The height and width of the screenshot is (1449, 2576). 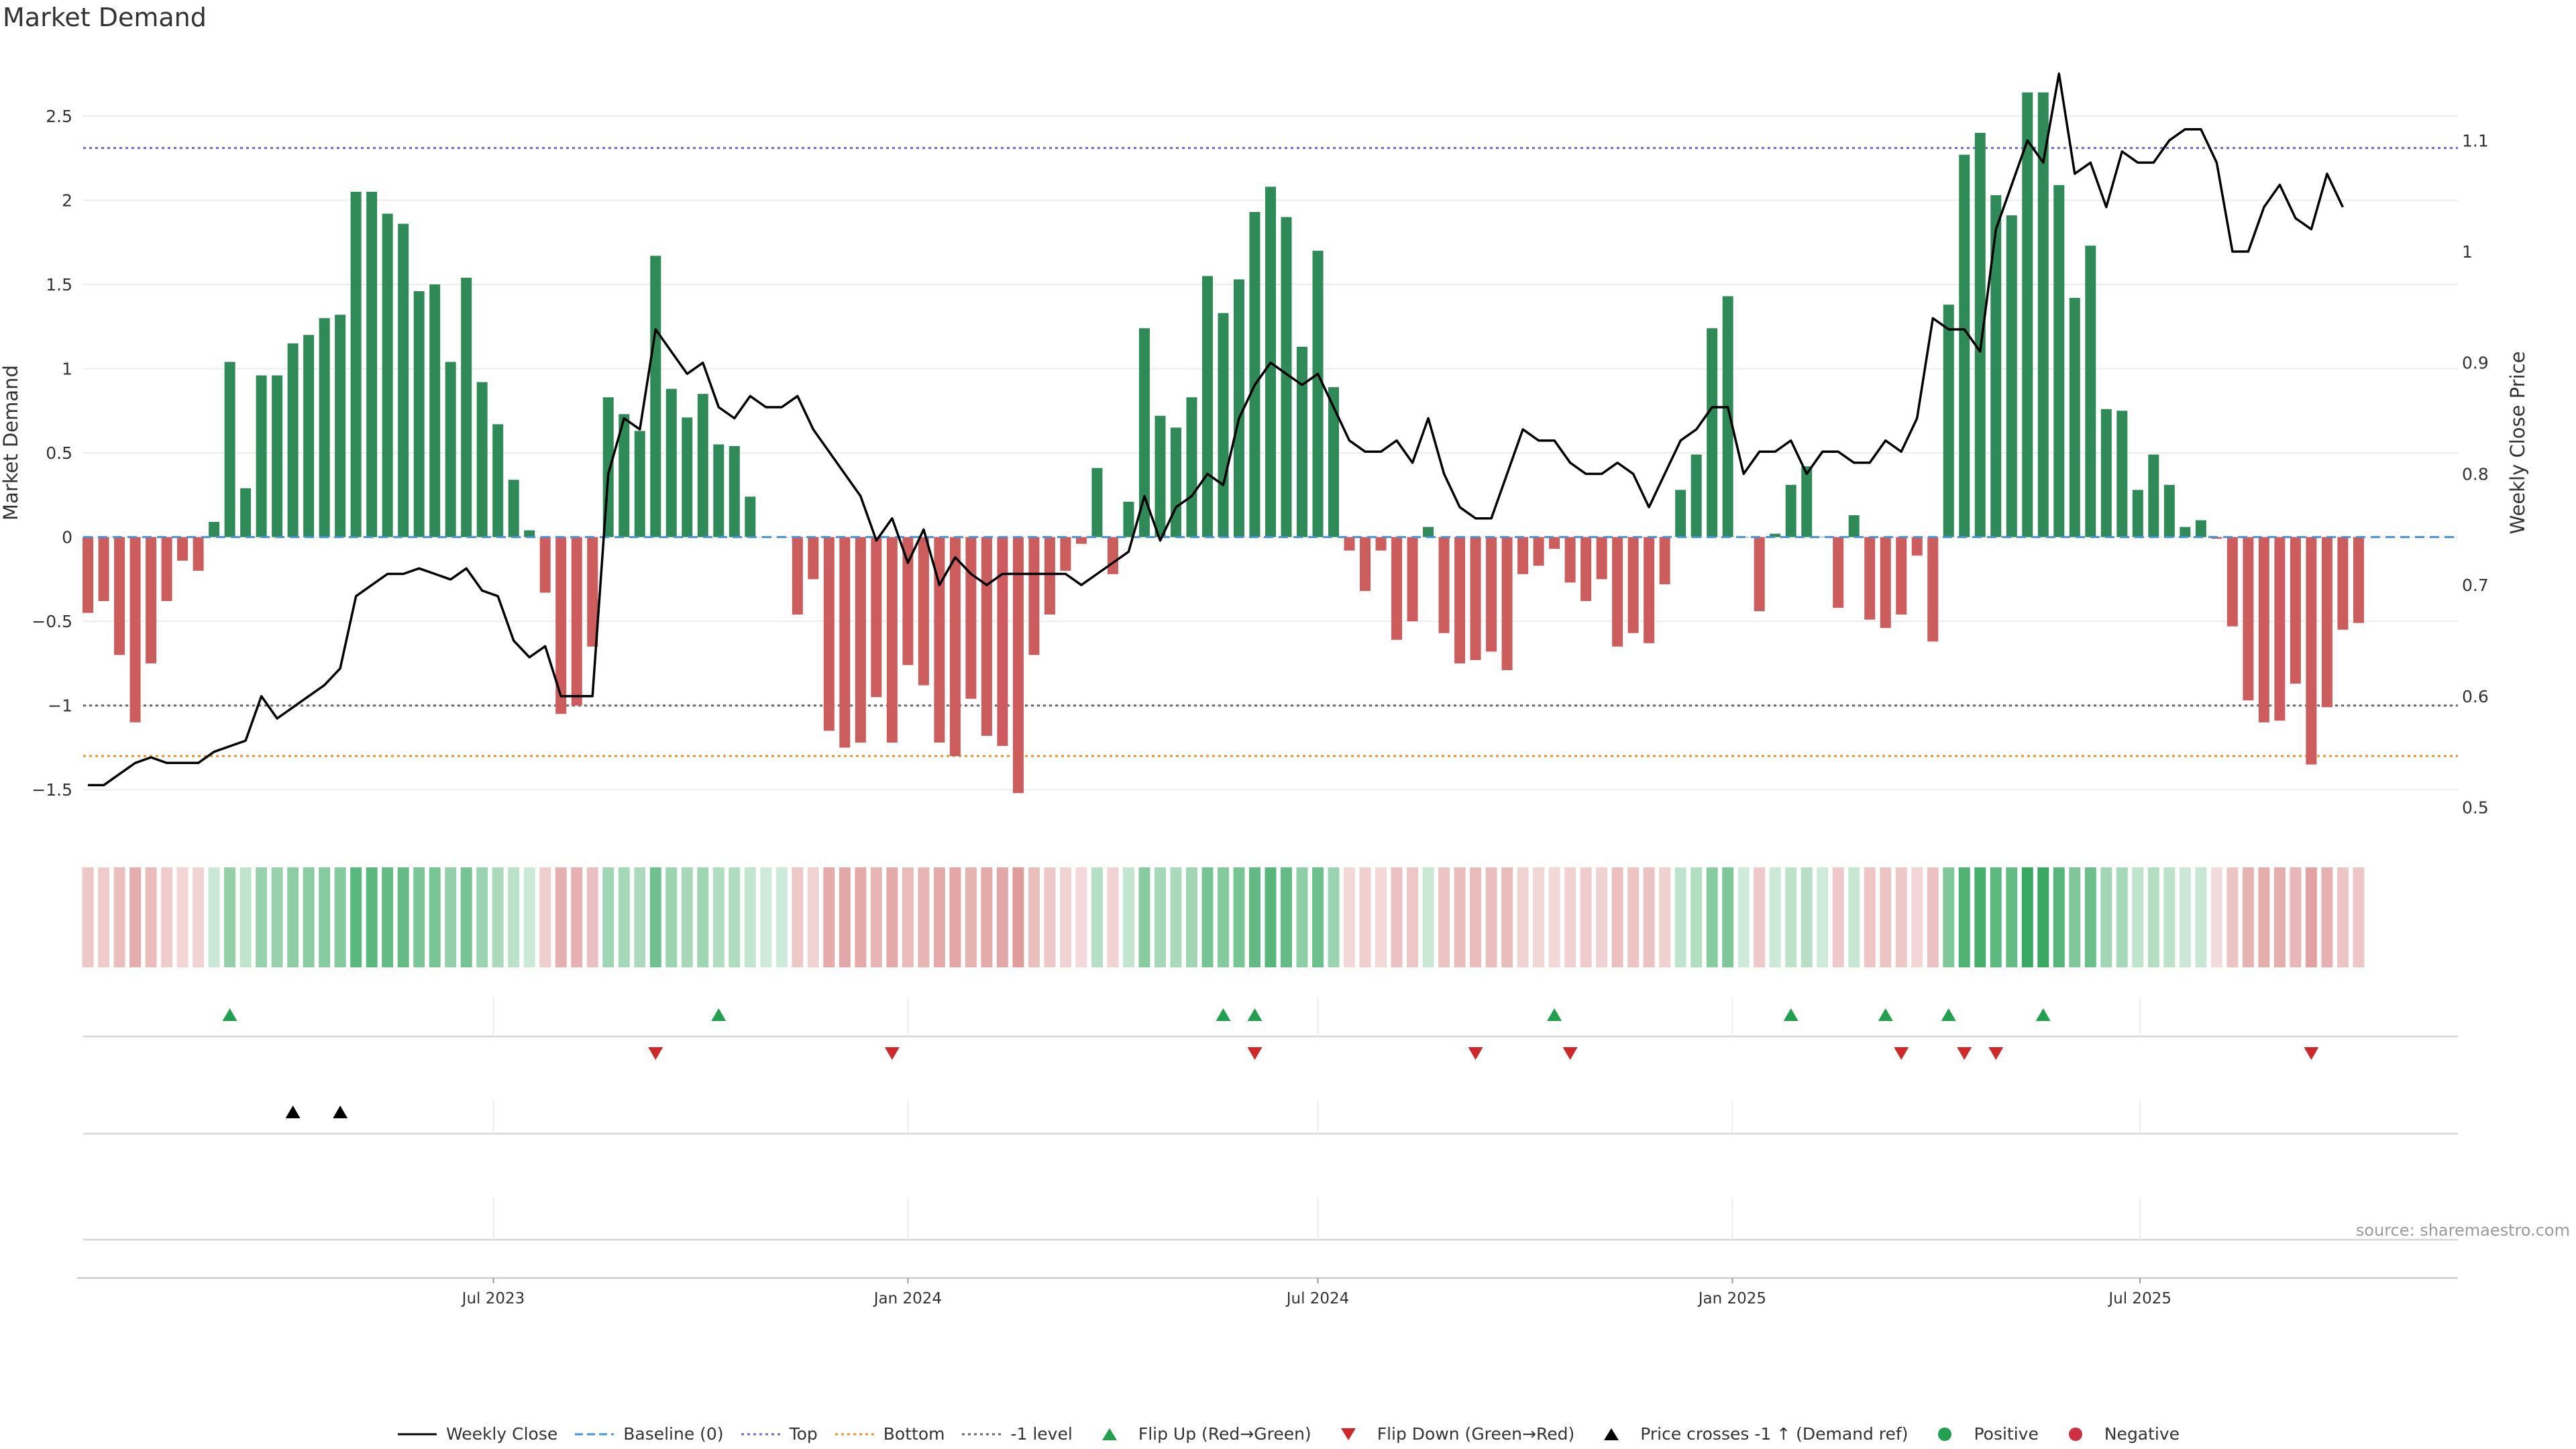 What do you see at coordinates (779, 1434) in the screenshot?
I see `legend-item: Top` at bounding box center [779, 1434].